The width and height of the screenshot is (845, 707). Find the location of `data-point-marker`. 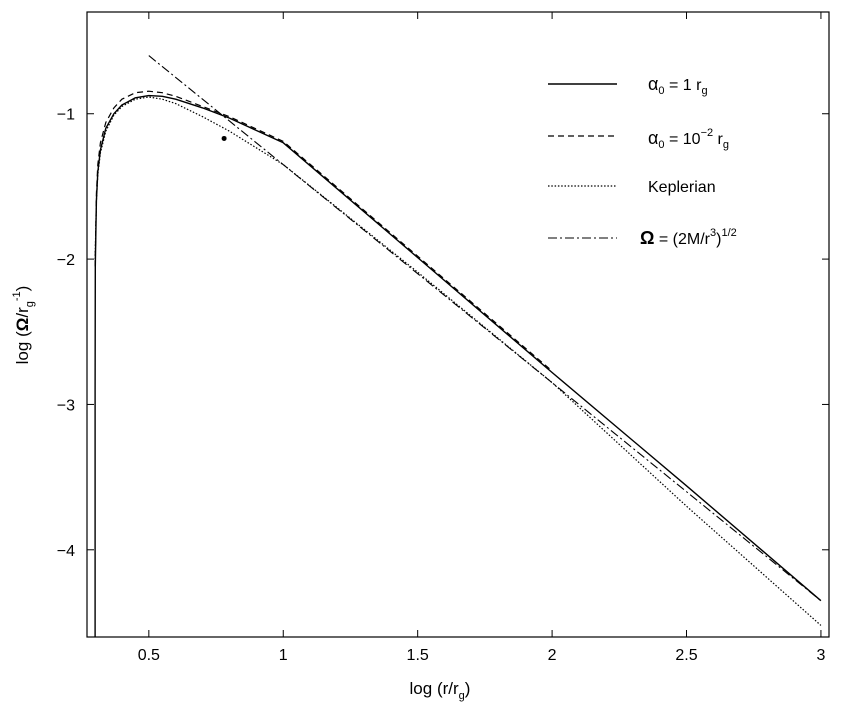

data-point-marker is located at coordinates (224, 138).